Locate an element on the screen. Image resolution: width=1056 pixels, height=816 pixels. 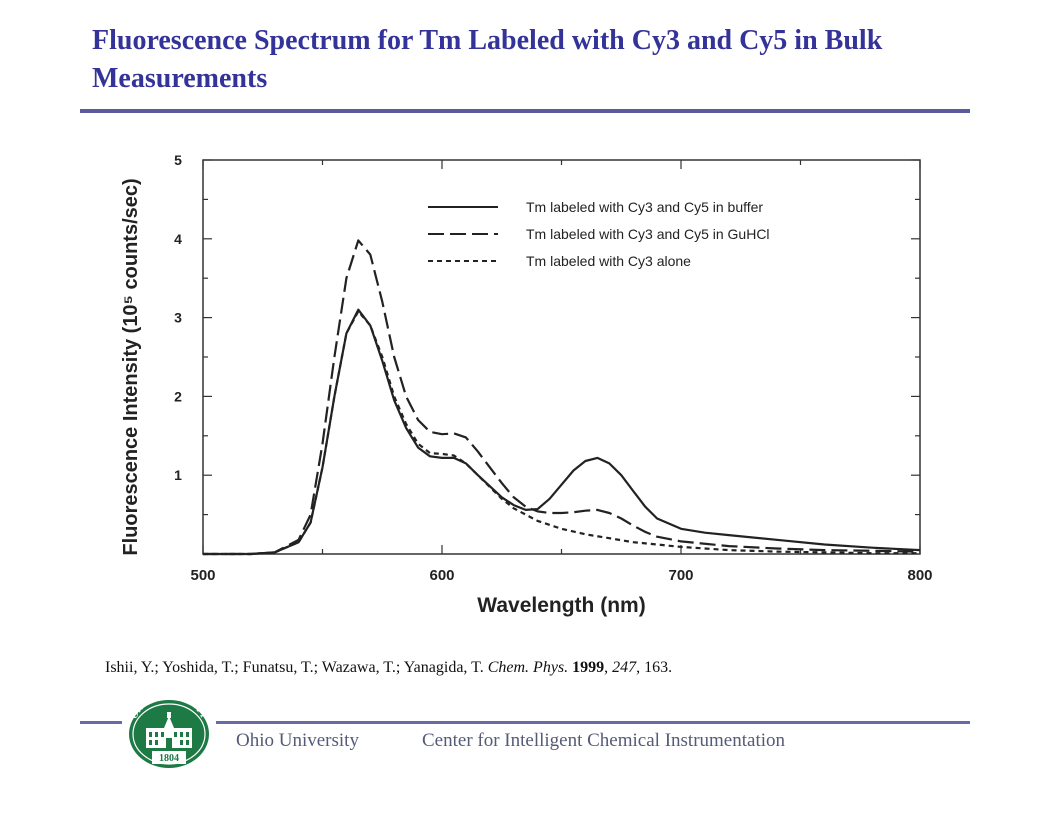
y-tick-label: 1 is located at coordinates (178, 475).